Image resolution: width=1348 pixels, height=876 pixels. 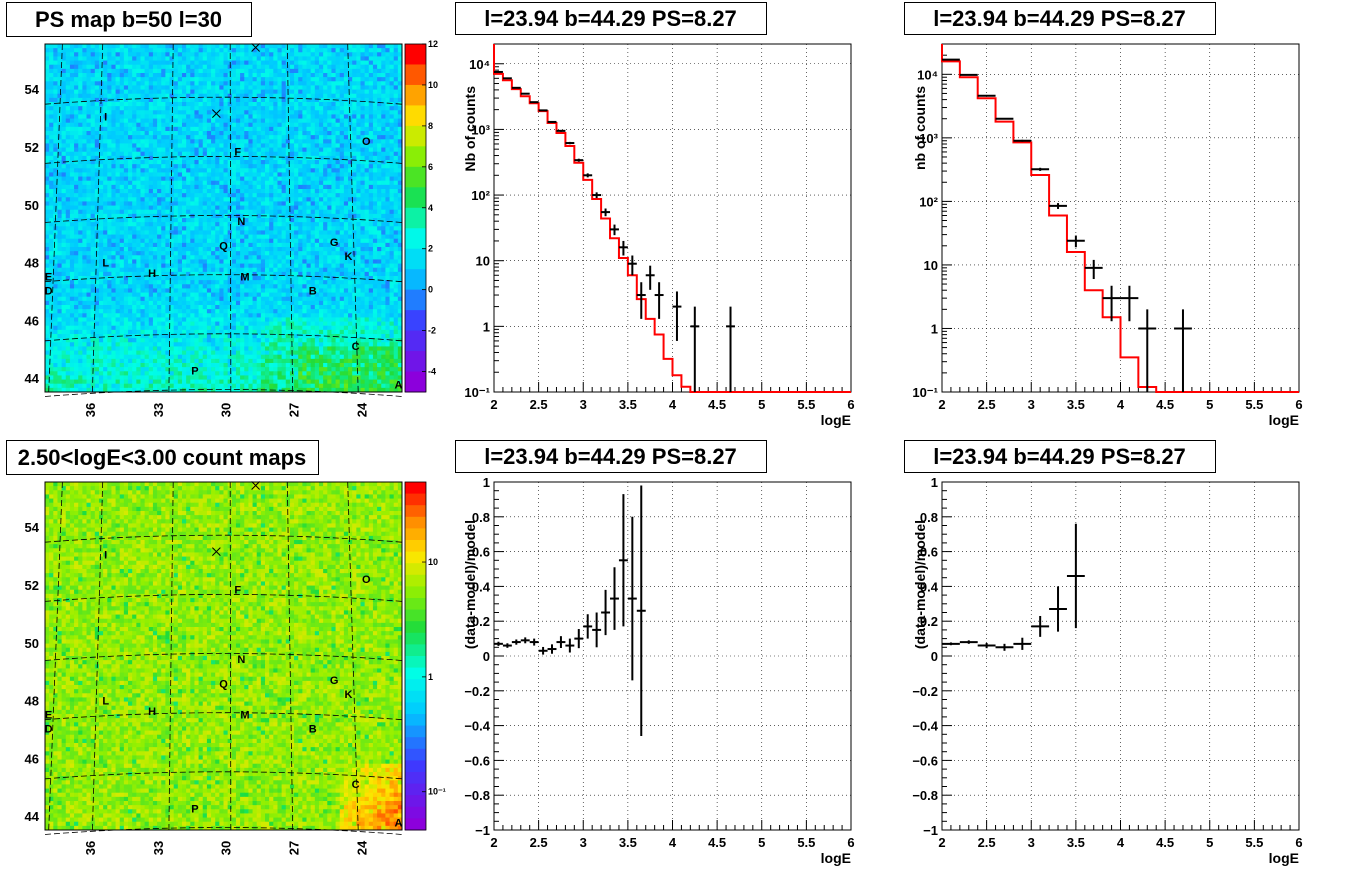 I want to click on color-scale-label: 1, so click(x=430, y=677).